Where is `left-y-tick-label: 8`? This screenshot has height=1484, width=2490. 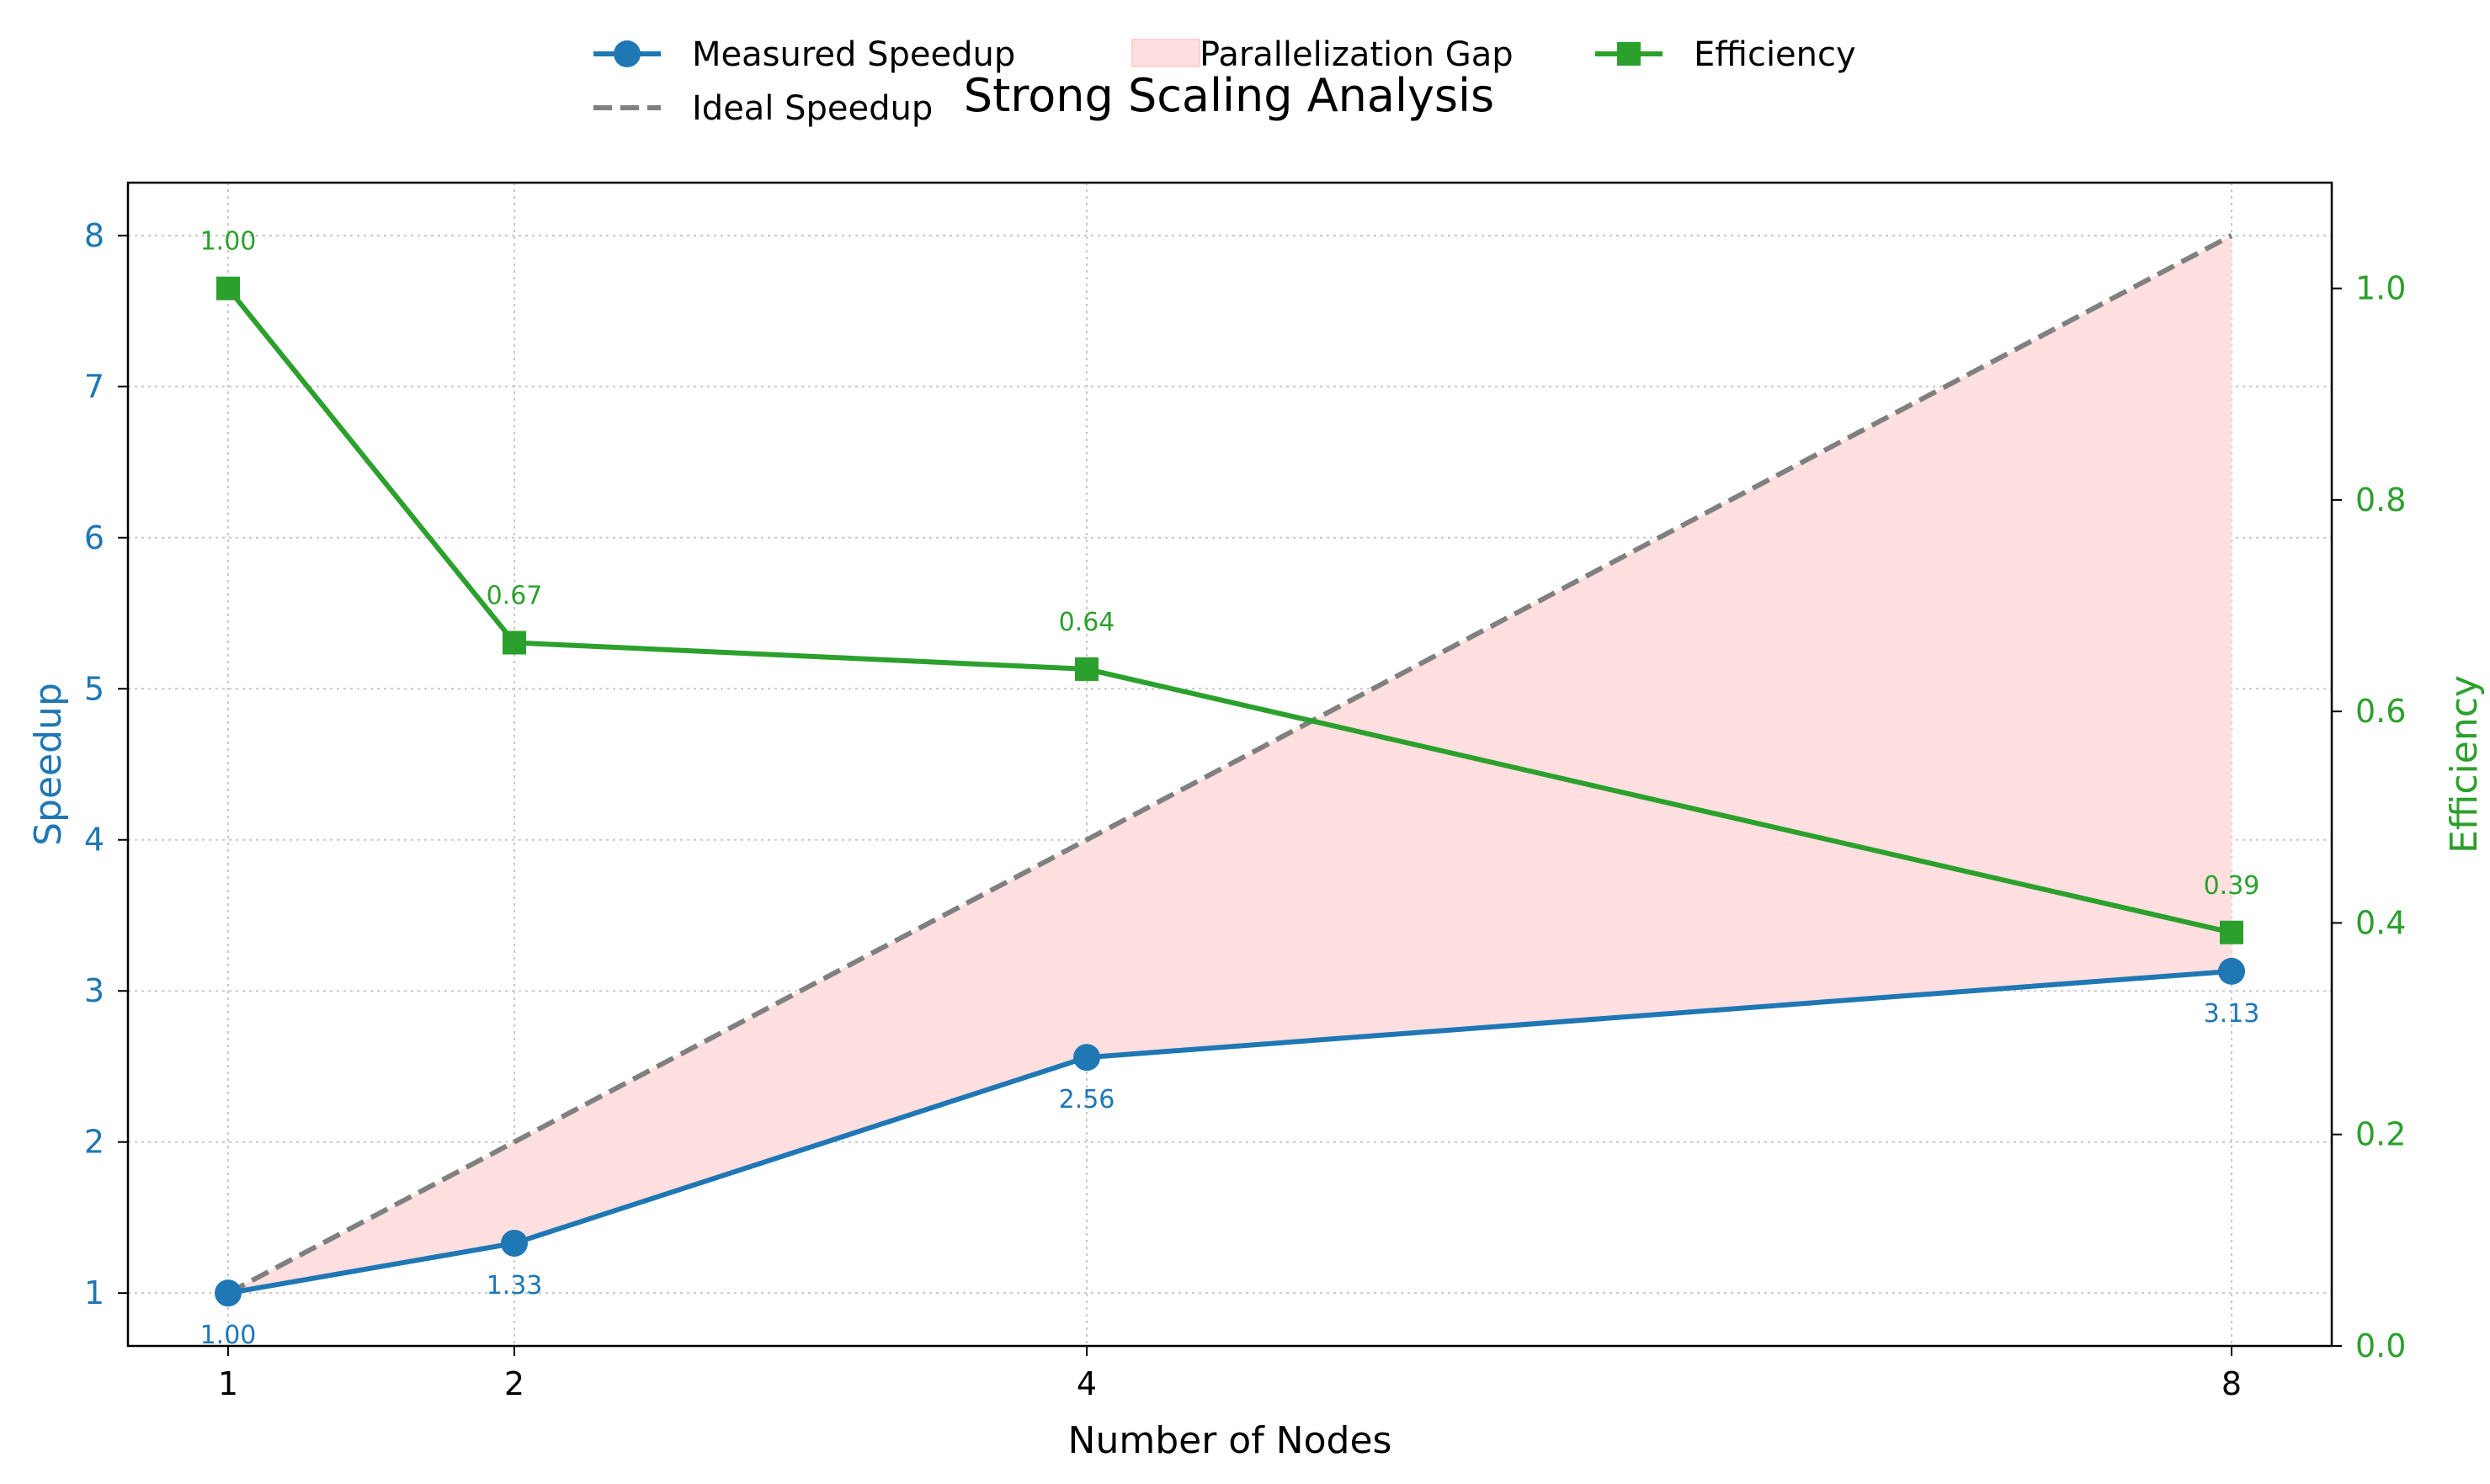 left-y-tick-label: 8 is located at coordinates (94, 235).